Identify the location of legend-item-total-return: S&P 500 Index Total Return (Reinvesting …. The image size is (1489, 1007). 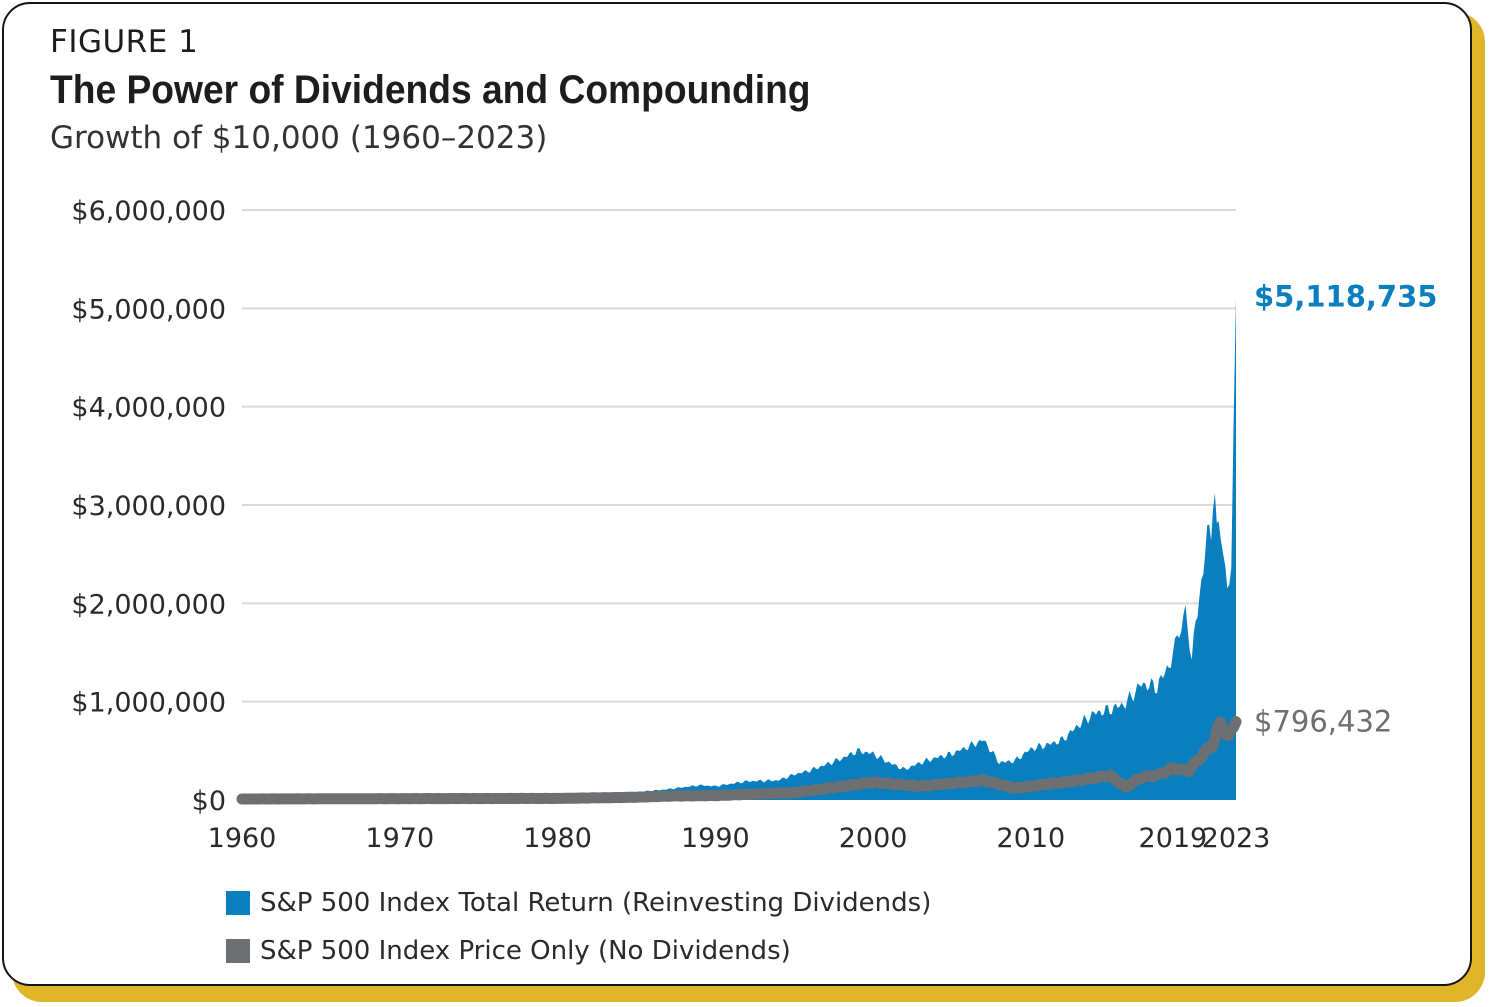
(578, 903).